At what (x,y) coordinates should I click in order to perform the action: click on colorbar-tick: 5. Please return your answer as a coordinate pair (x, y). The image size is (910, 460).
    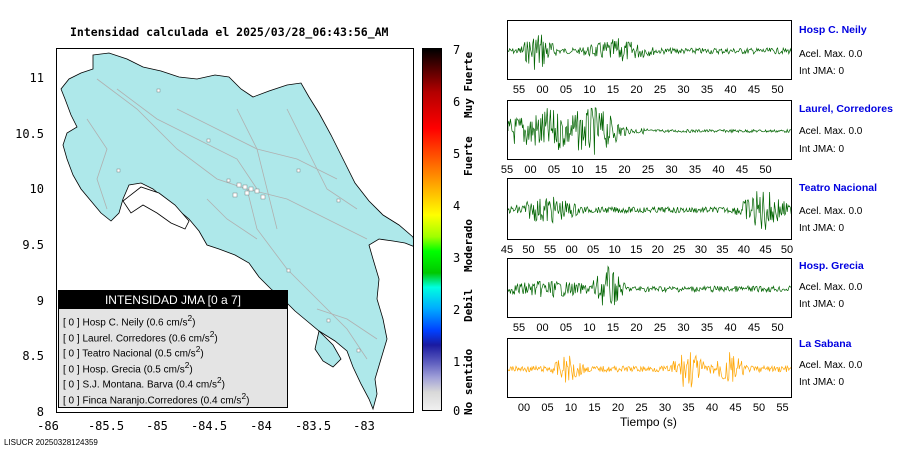
    Looking at the image, I should click on (457, 154).